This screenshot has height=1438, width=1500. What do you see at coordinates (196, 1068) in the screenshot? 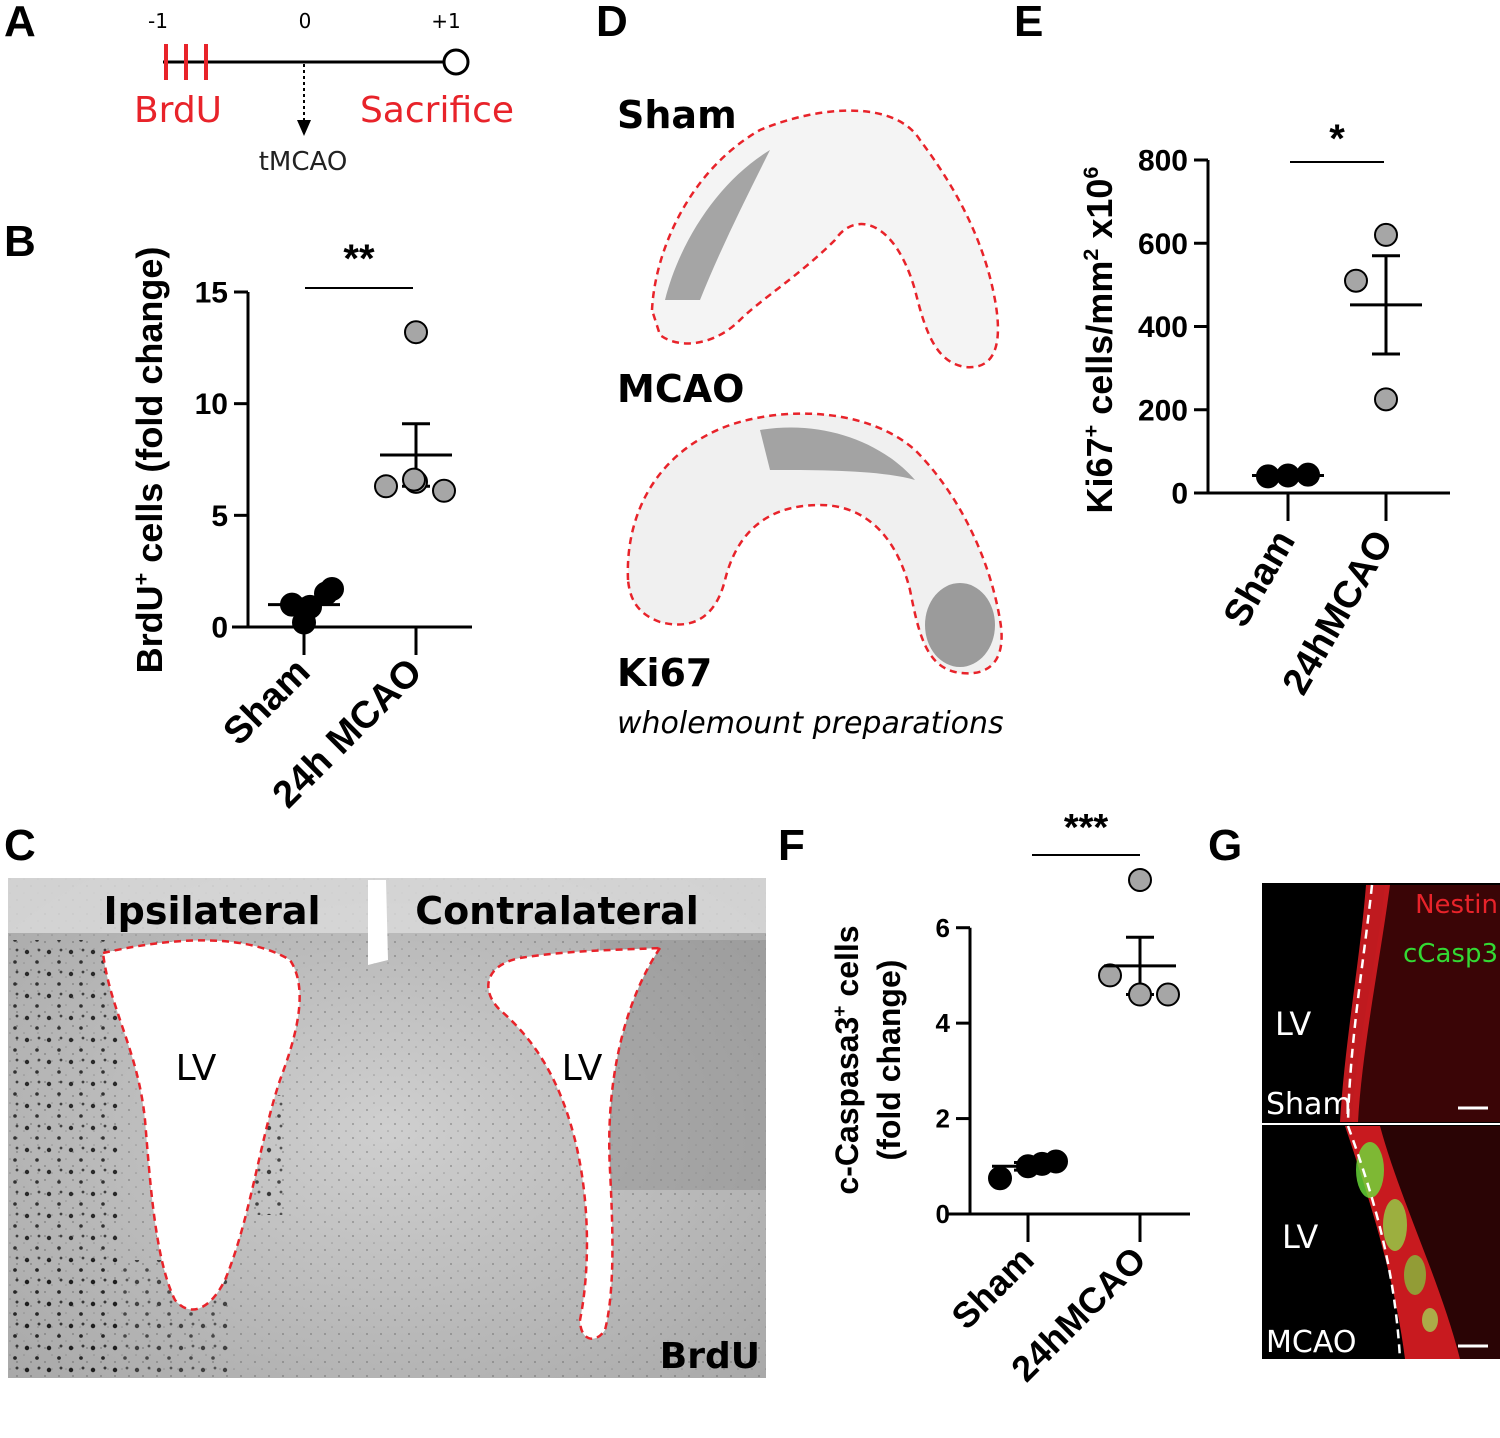
I see `ipsilateral-lv-label: LV` at bounding box center [196, 1068].